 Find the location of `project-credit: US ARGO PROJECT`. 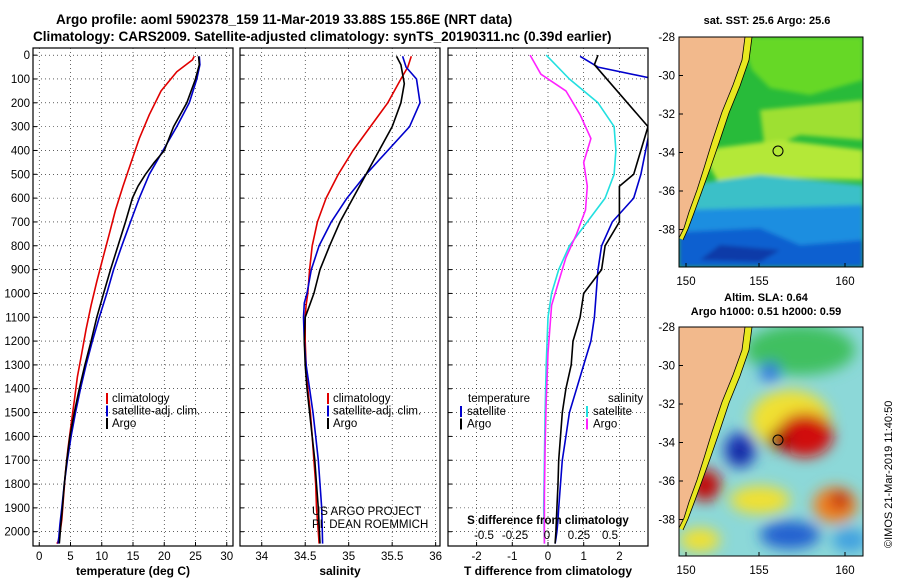

project-credit: US ARGO PROJECT is located at coordinates (366, 512).